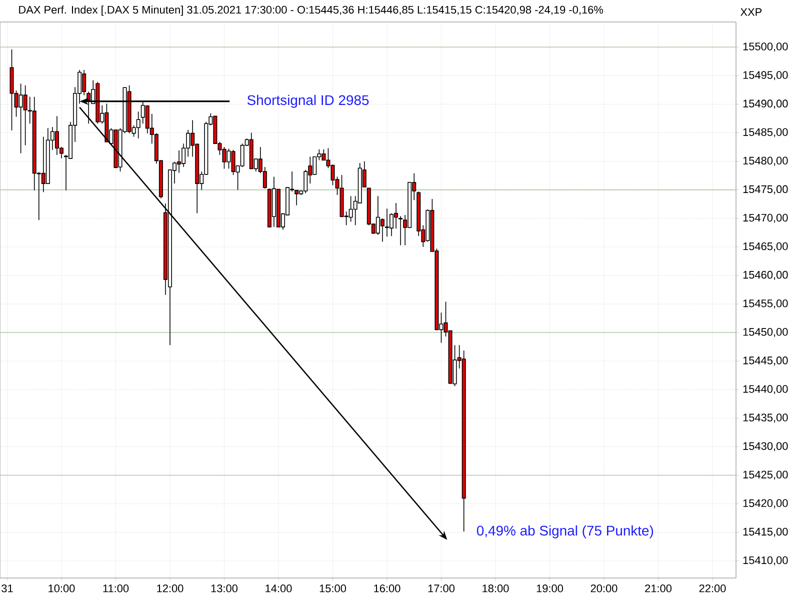 The height and width of the screenshot is (600, 800). Describe the element at coordinates (7, 588) in the screenshot. I see `x-tick-label: 31` at that location.